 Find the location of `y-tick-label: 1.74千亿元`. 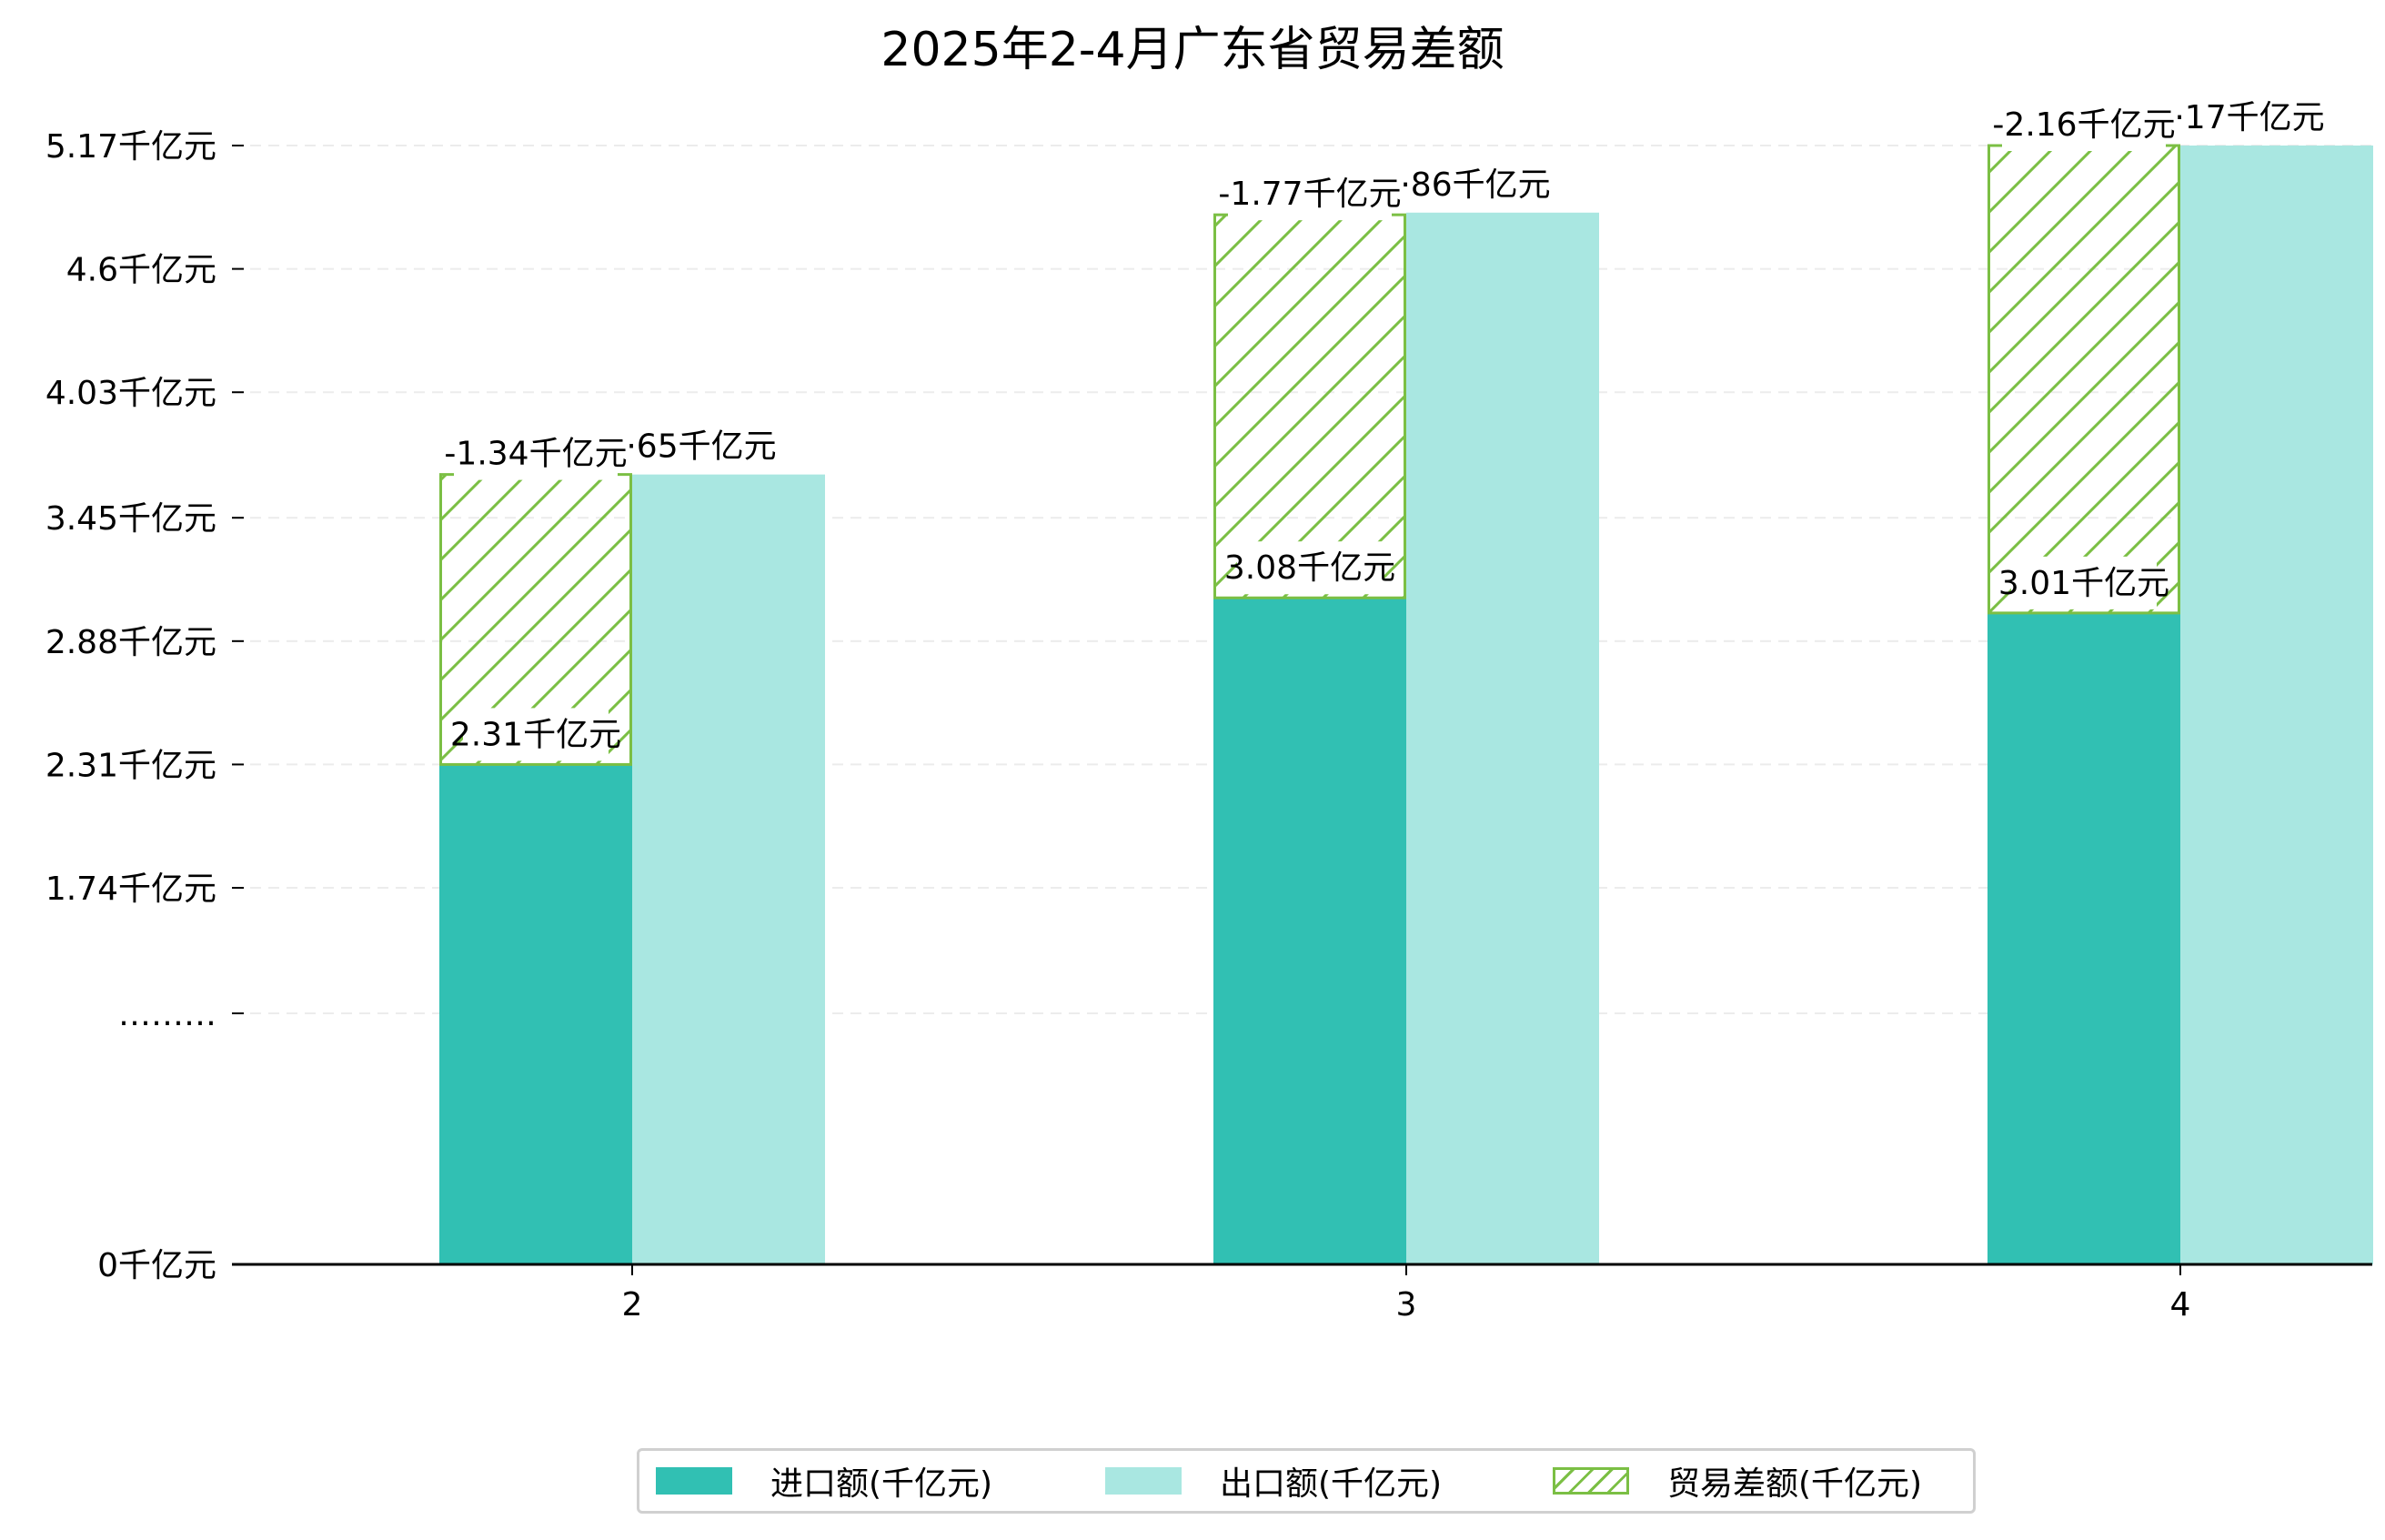

y-tick-label: 1.74千亿元 is located at coordinates (130, 889).